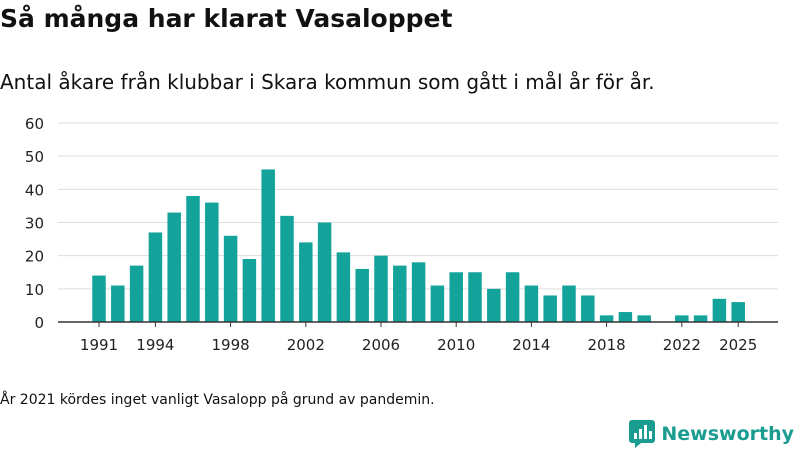 The width and height of the screenshot is (800, 450). Describe the element at coordinates (99, 345) in the screenshot. I see `x-tick-label: 1991` at that location.